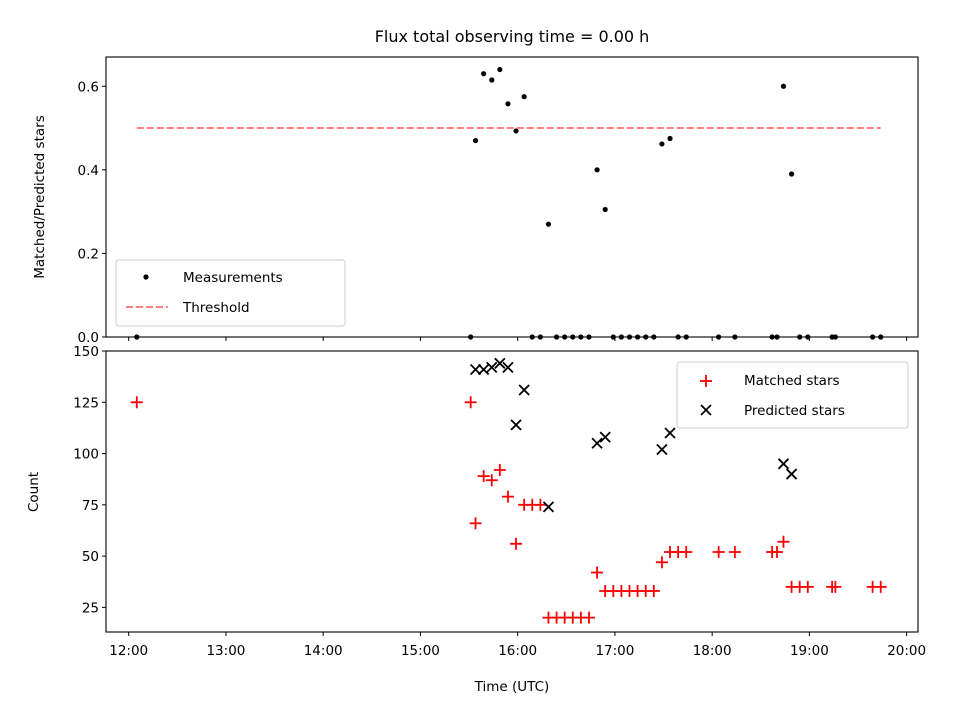 The height and width of the screenshot is (720, 960). Describe the element at coordinates (90, 557) in the screenshot. I see `bottom-y-tick-label: 50` at that location.